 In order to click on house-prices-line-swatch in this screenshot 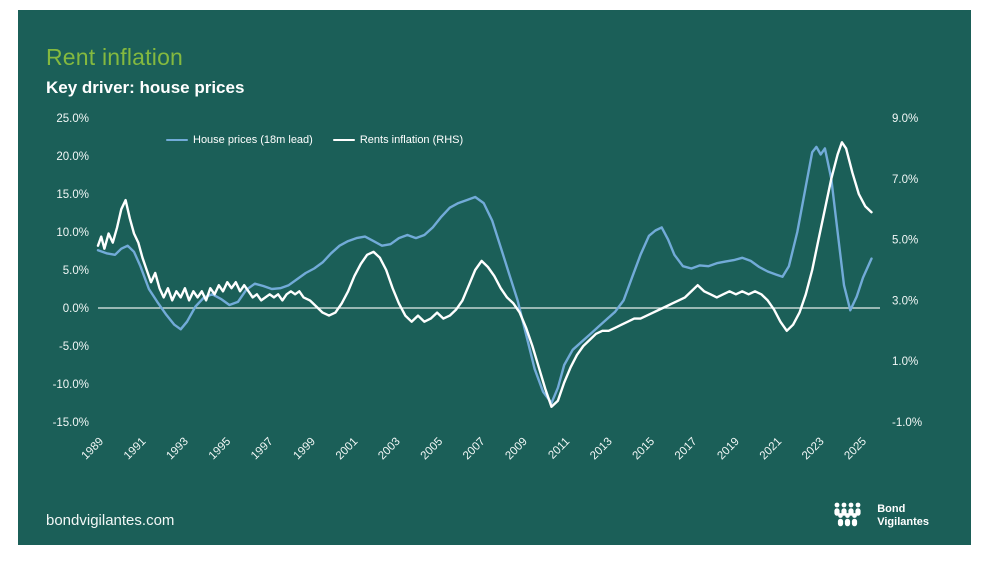, I will do `click(177, 140)`.